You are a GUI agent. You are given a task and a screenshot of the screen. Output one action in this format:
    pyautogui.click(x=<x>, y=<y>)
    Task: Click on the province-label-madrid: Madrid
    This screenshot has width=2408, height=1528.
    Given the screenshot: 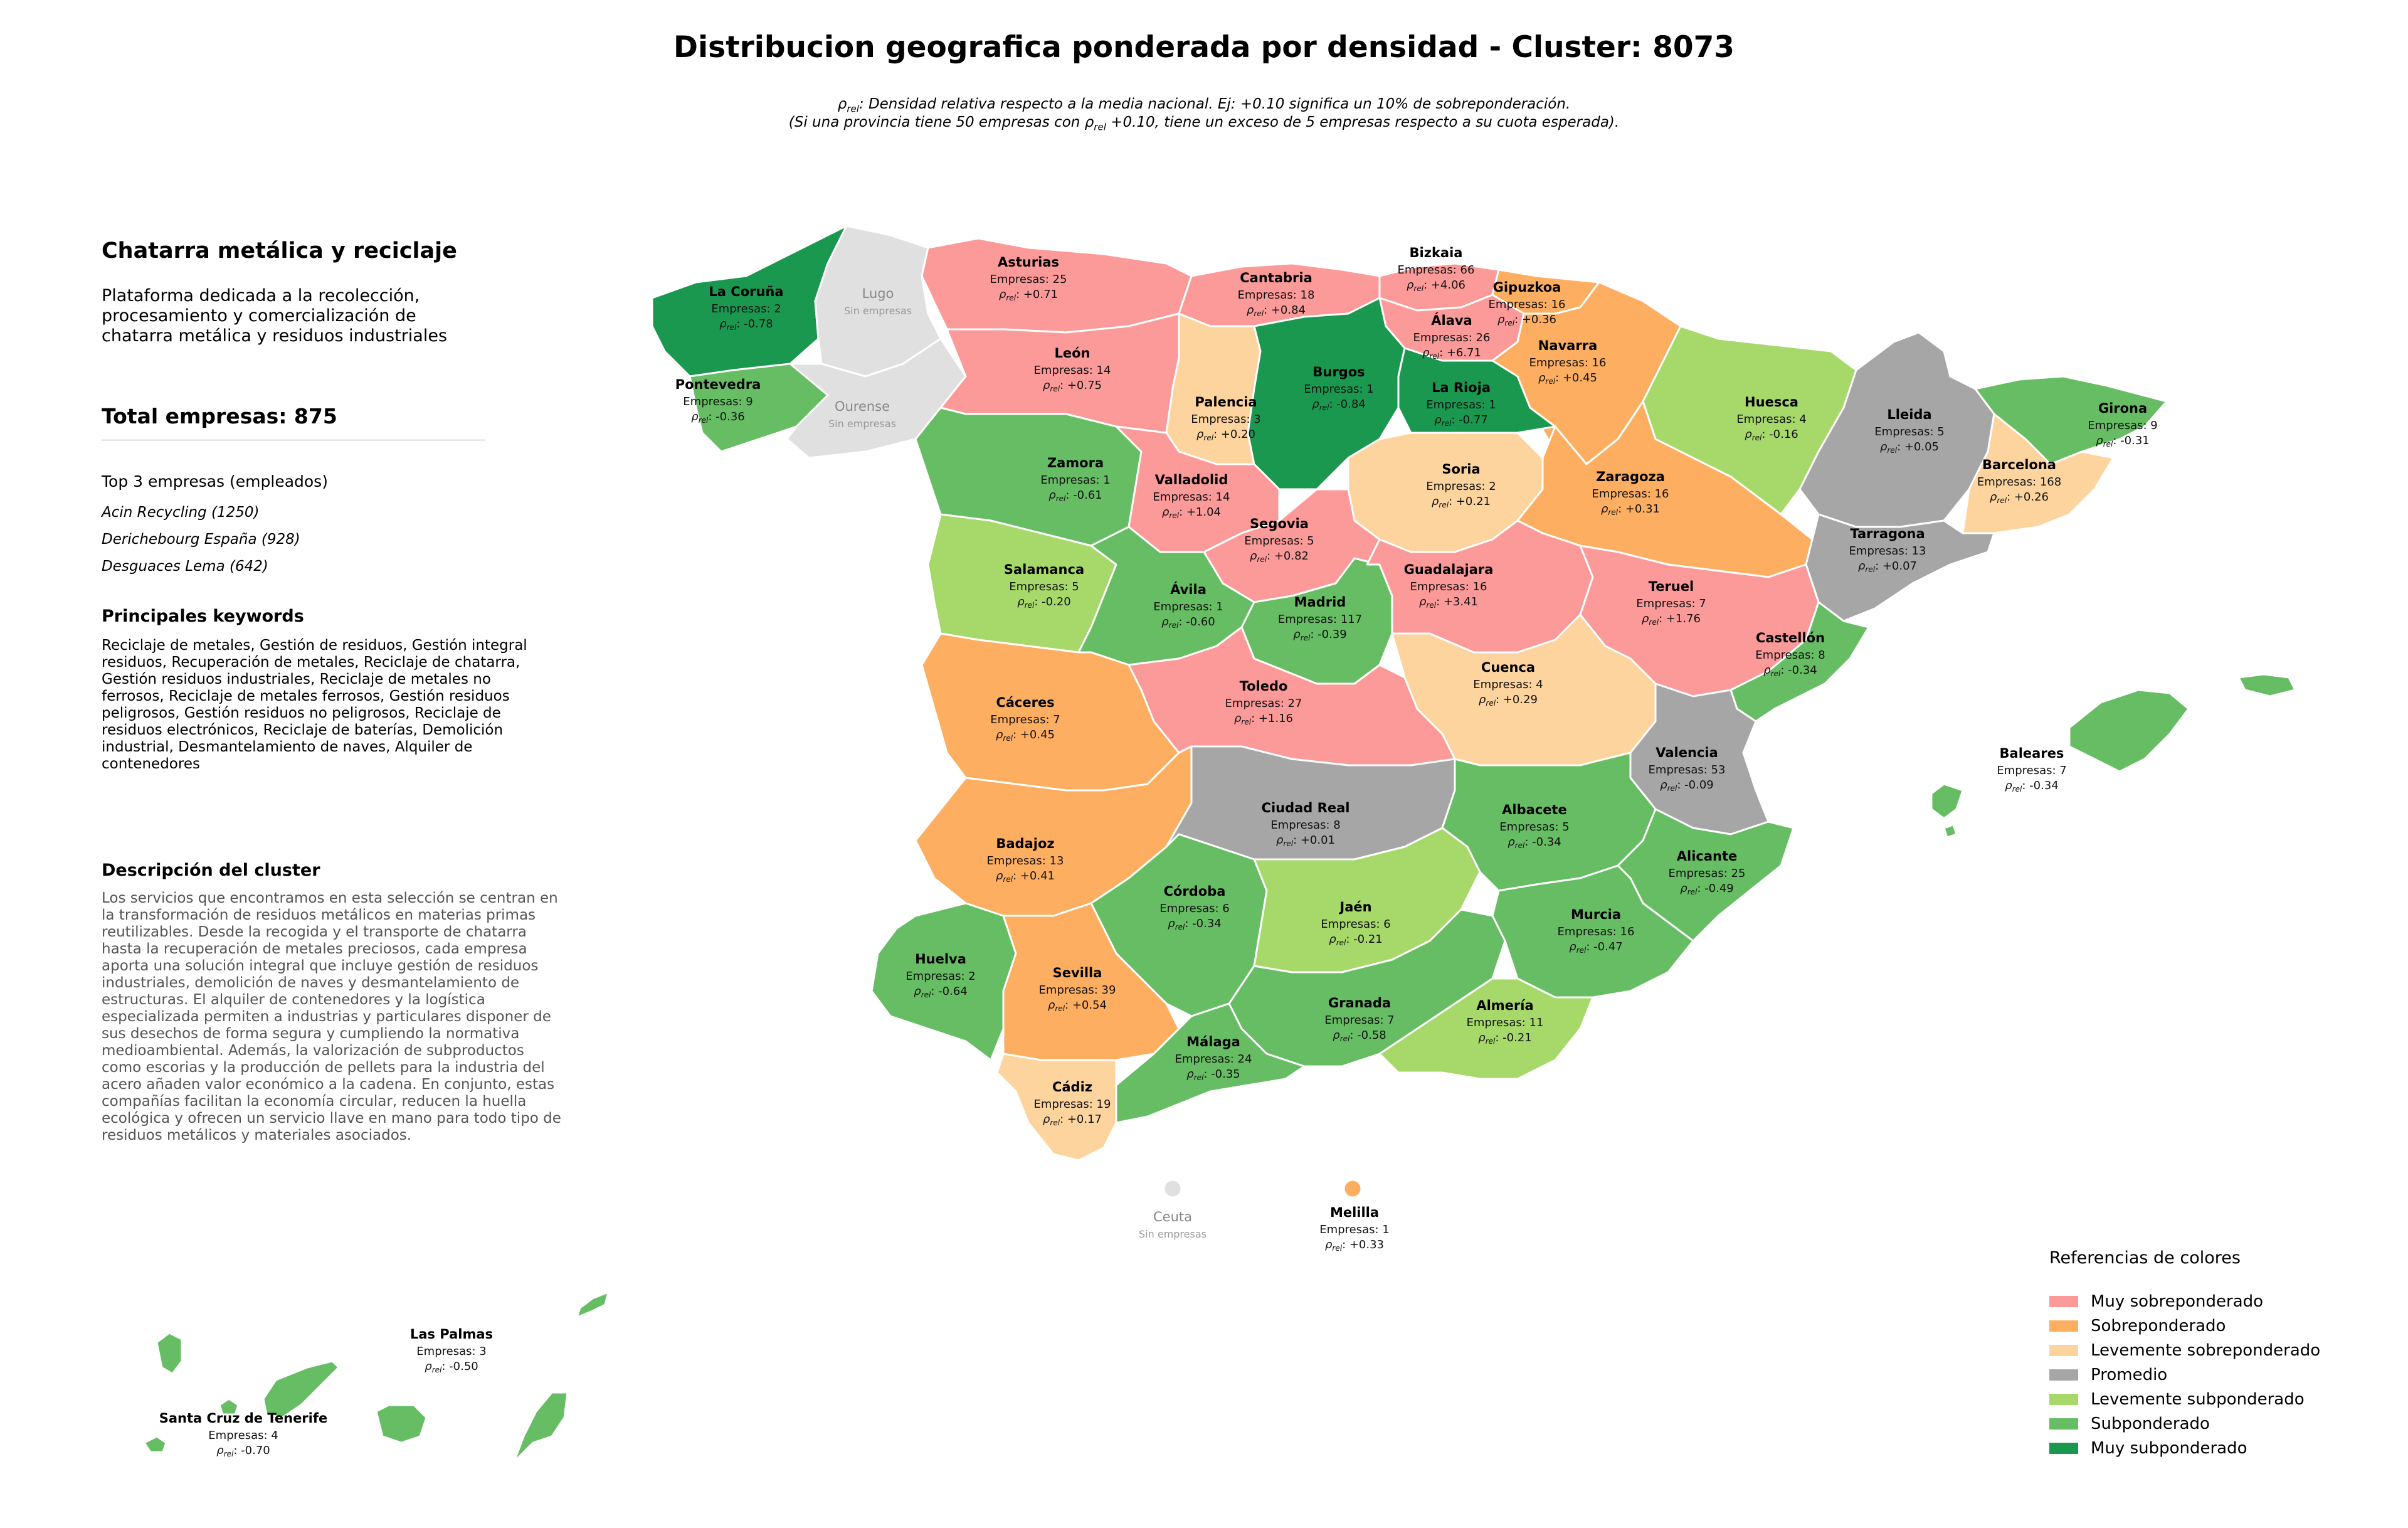 What is the action you would take?
    pyautogui.click(x=1320, y=602)
    